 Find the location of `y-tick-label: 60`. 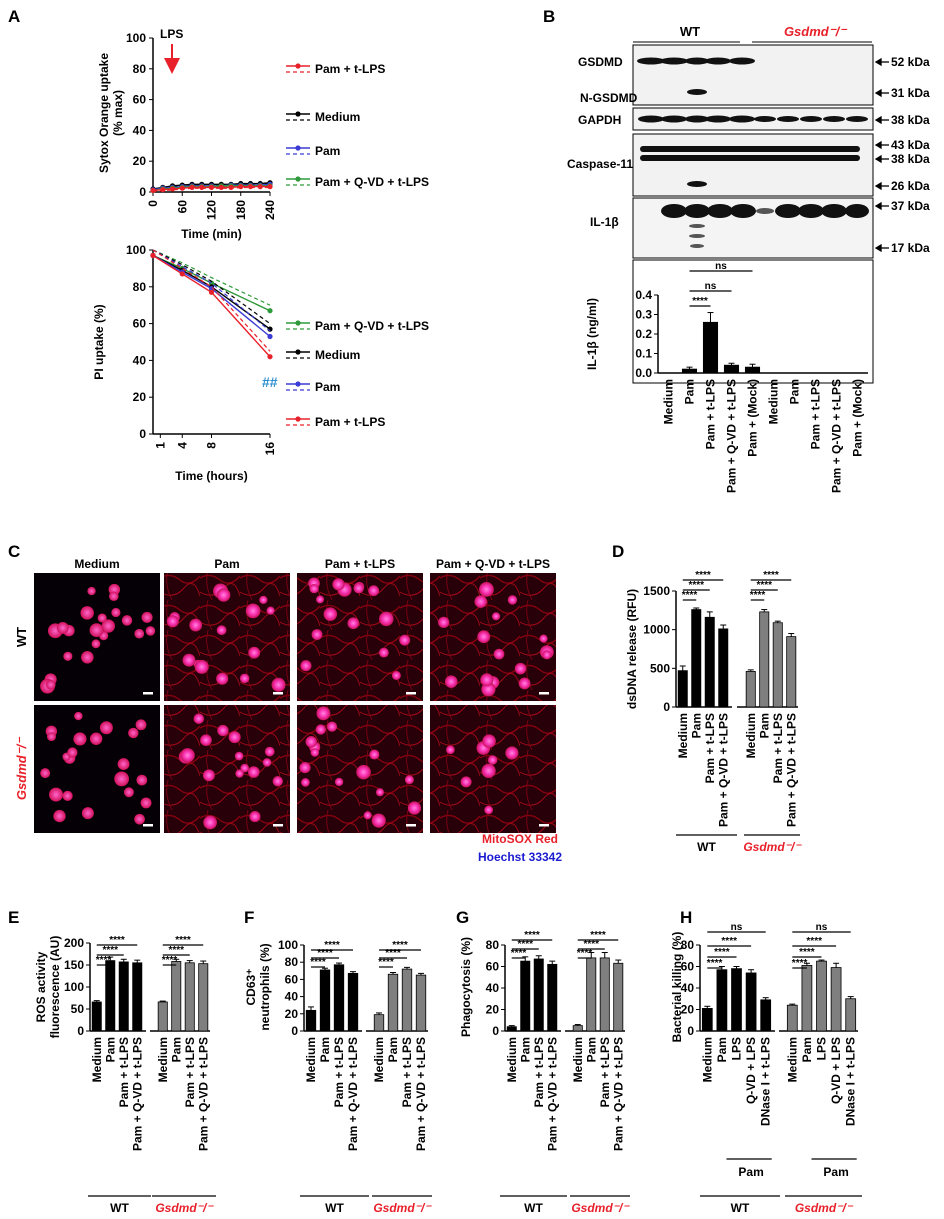

y-tick-label: 60 is located at coordinates (140, 100).